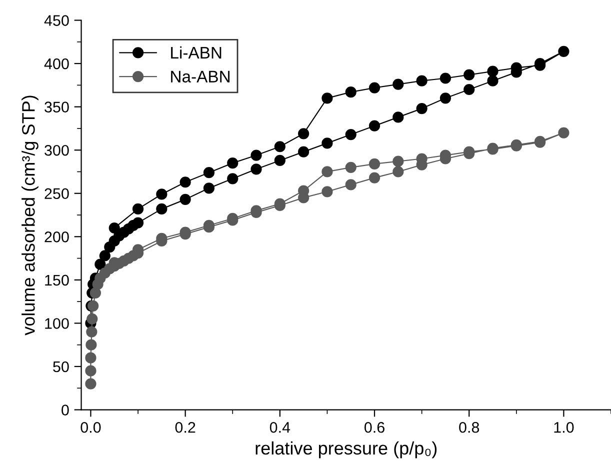 This screenshot has width=611, height=471. I want to click on y-tick-label: 200, so click(56, 237).